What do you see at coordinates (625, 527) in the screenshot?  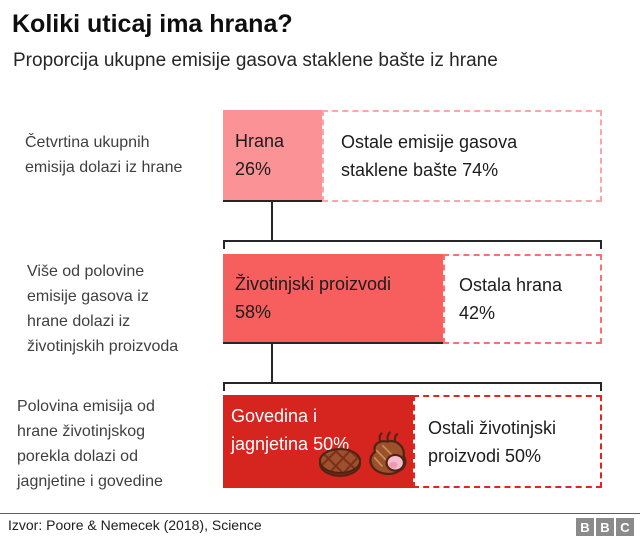 I see `bbc-logo-letter: C` at bounding box center [625, 527].